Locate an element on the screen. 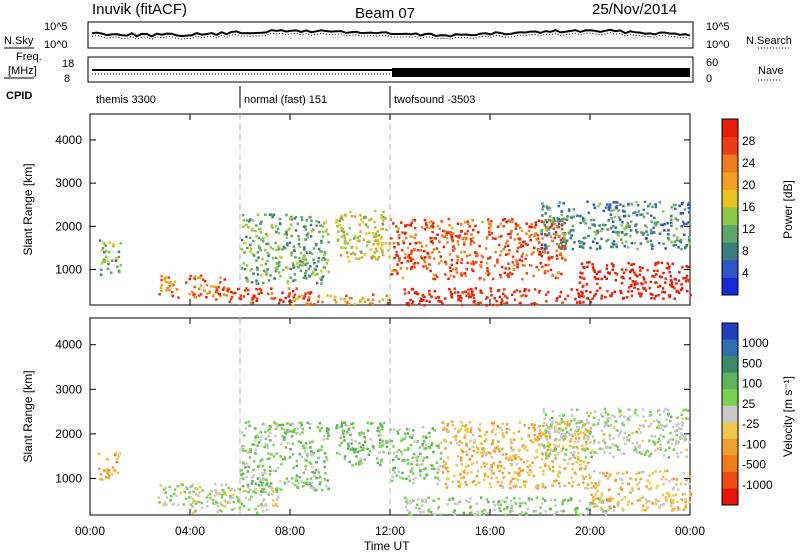 The width and height of the screenshot is (800, 559). y-tick-label: 2000 is located at coordinates (68, 434).